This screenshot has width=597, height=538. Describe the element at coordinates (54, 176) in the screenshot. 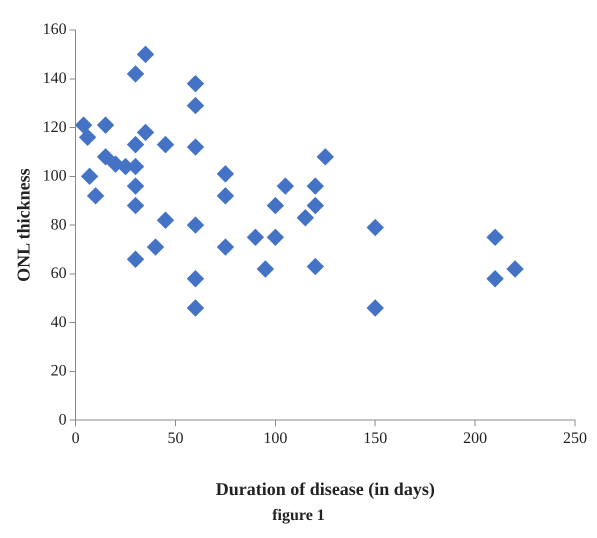

I see `y-tick-label: 100` at that location.